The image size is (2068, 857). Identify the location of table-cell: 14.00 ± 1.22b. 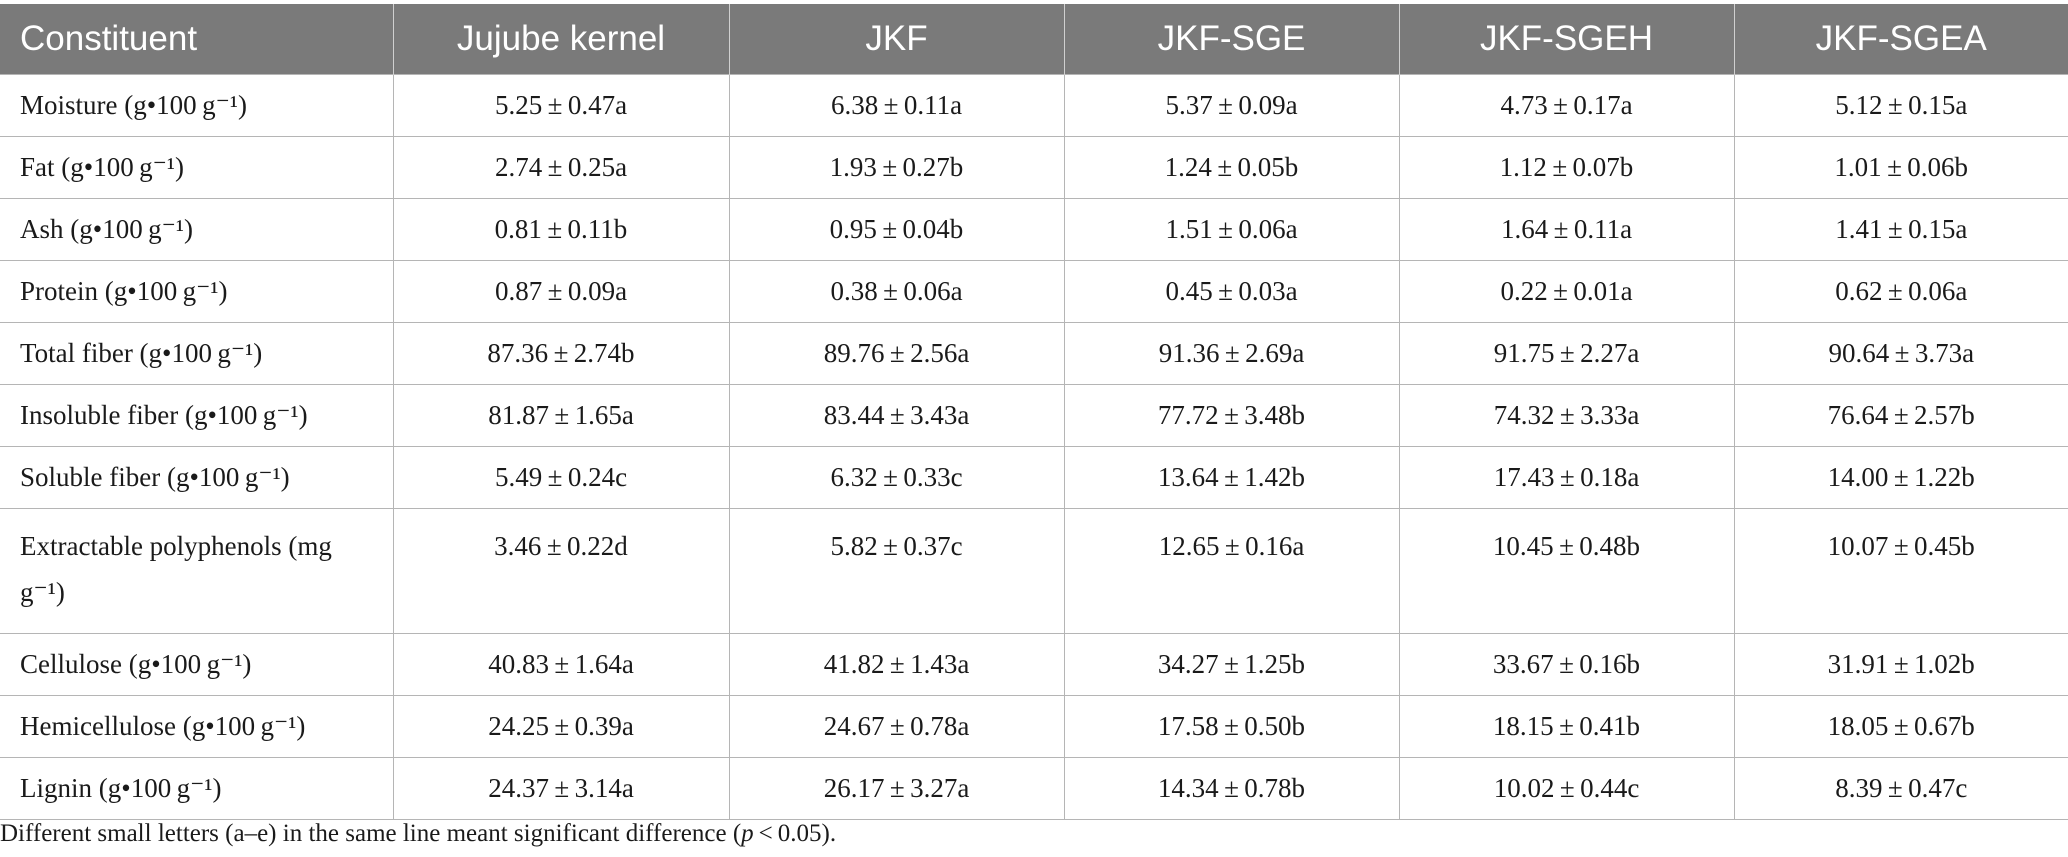
(1900, 477).